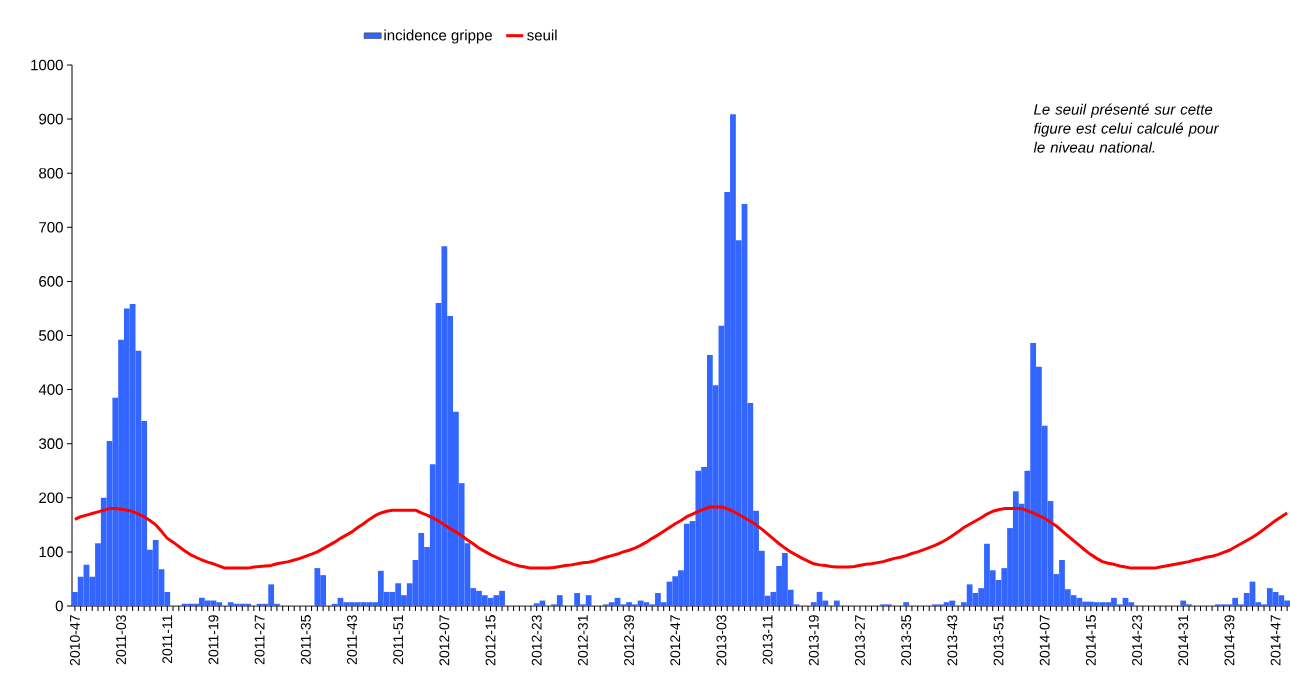 The width and height of the screenshot is (1290, 700). Describe the element at coordinates (767, 640) in the screenshot. I see `x-tick-label: 2013-11` at that location.